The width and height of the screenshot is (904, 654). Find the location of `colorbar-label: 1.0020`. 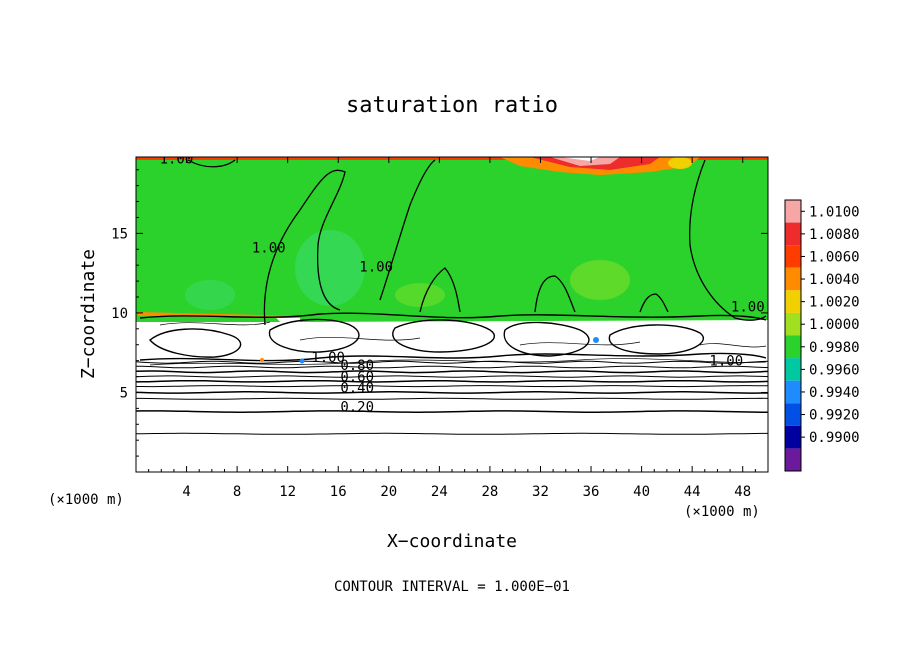

colorbar-label: 1.0020 is located at coordinates (834, 303).